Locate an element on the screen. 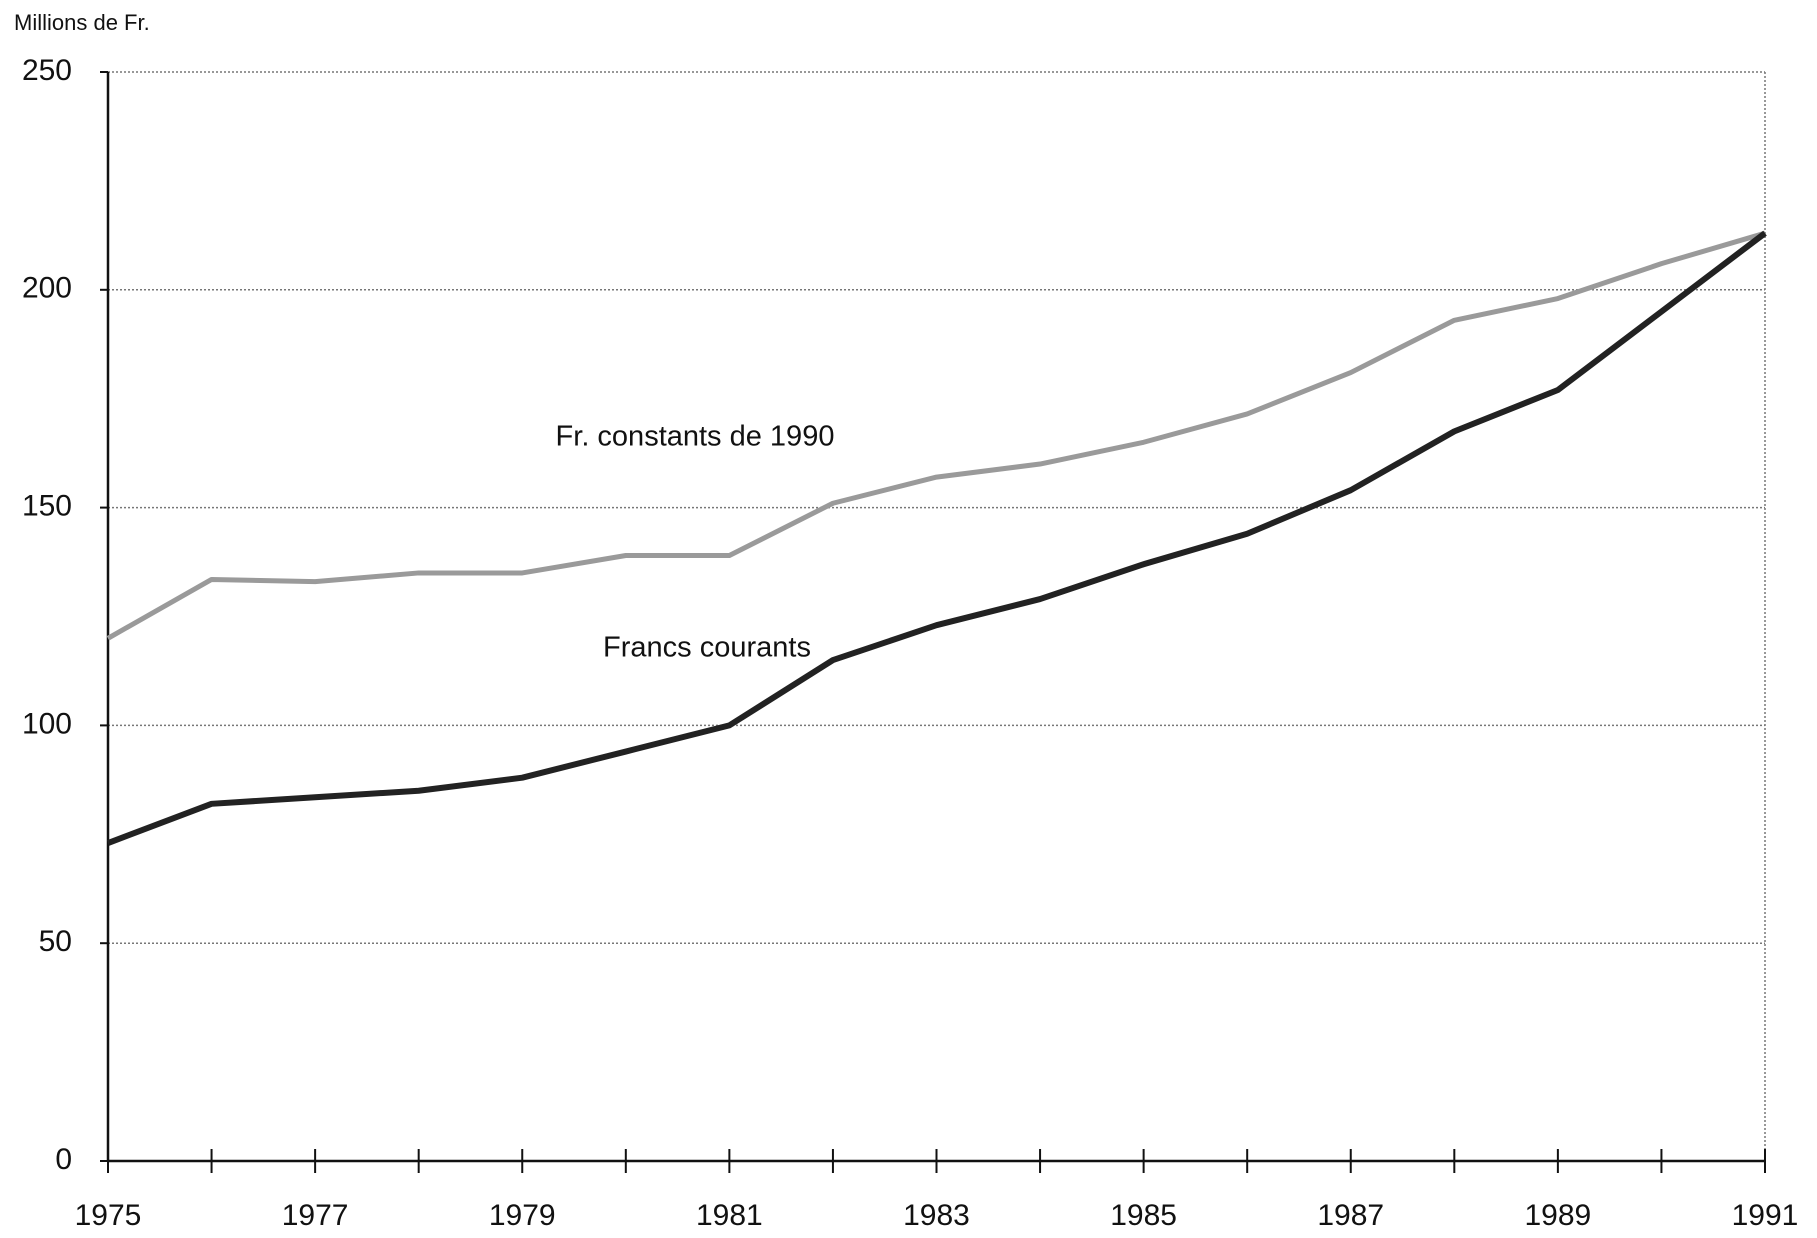  y-tick-label: 100 is located at coordinates (47, 723).